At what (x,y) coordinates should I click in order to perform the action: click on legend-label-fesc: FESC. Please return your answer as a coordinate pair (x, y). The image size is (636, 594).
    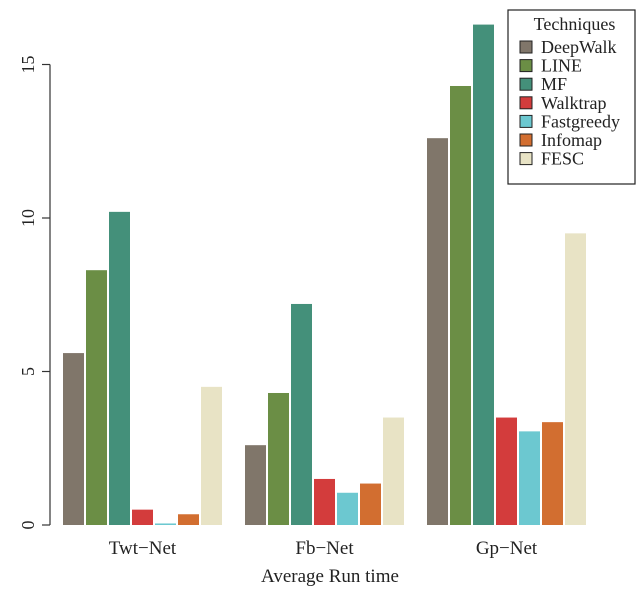
    Looking at the image, I should click on (562, 159).